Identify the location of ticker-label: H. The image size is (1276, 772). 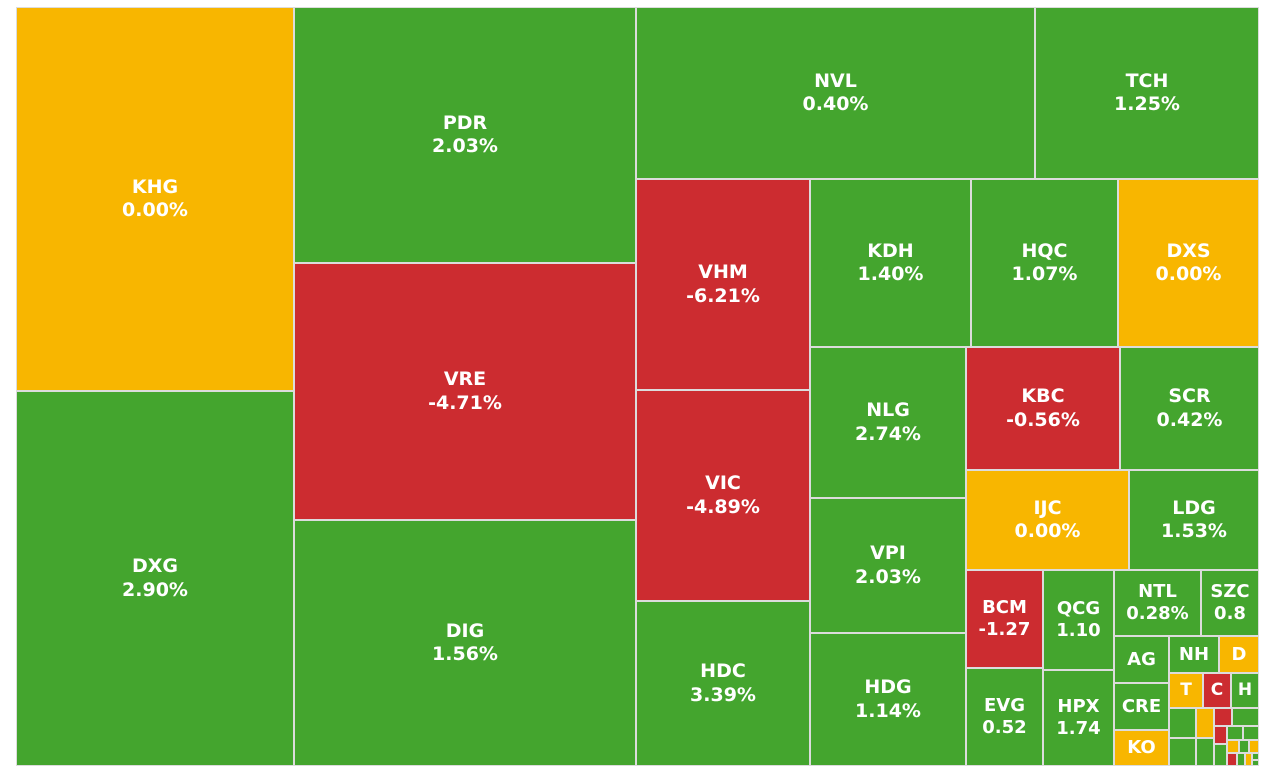
(1245, 690).